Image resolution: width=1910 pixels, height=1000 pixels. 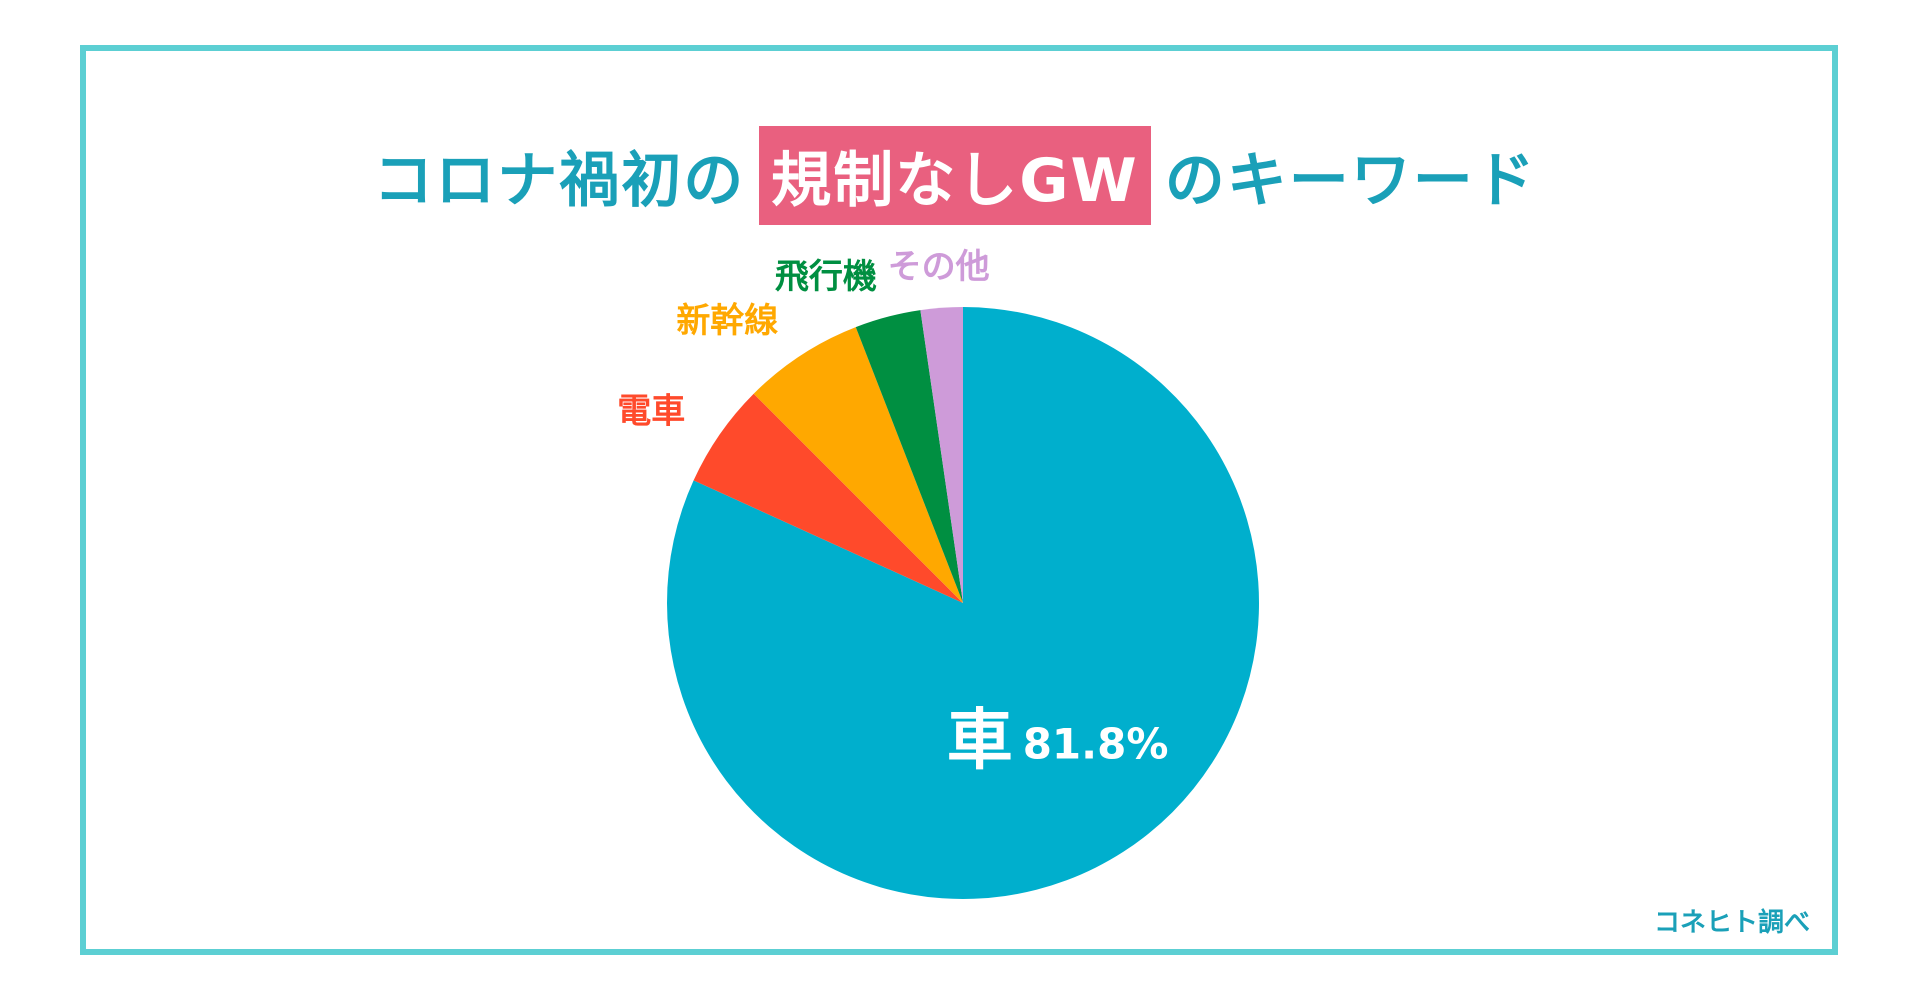 What do you see at coordinates (826, 277) in the screenshot?
I see `slice-label: 飛行機` at bounding box center [826, 277].